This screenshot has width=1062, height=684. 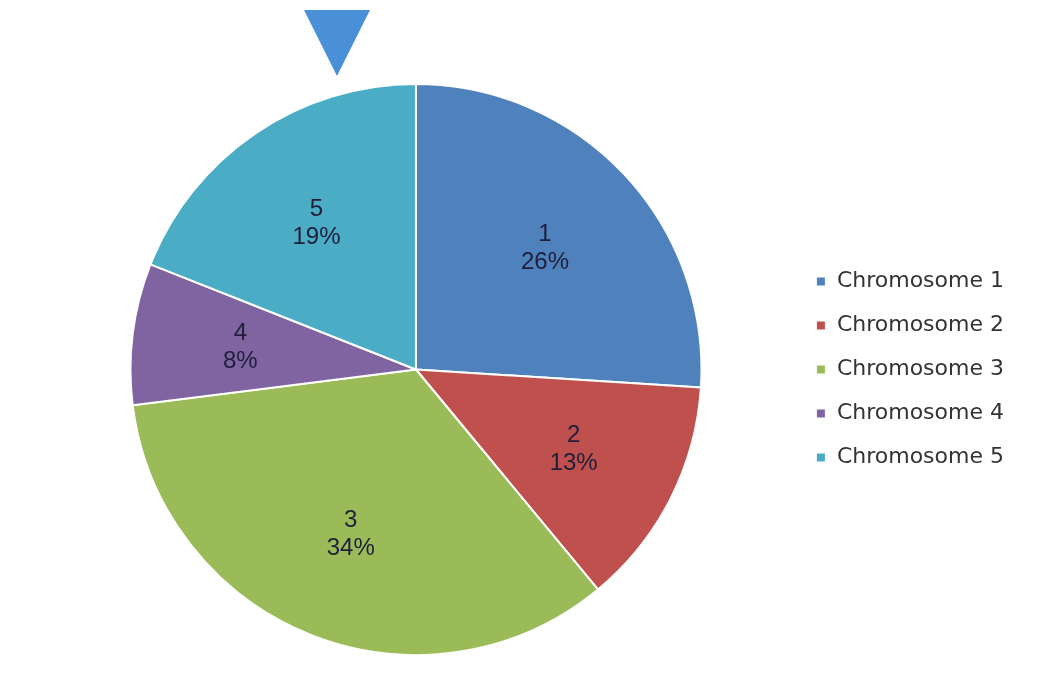 I want to click on legend-label: Chromosome 2, so click(x=920, y=324).